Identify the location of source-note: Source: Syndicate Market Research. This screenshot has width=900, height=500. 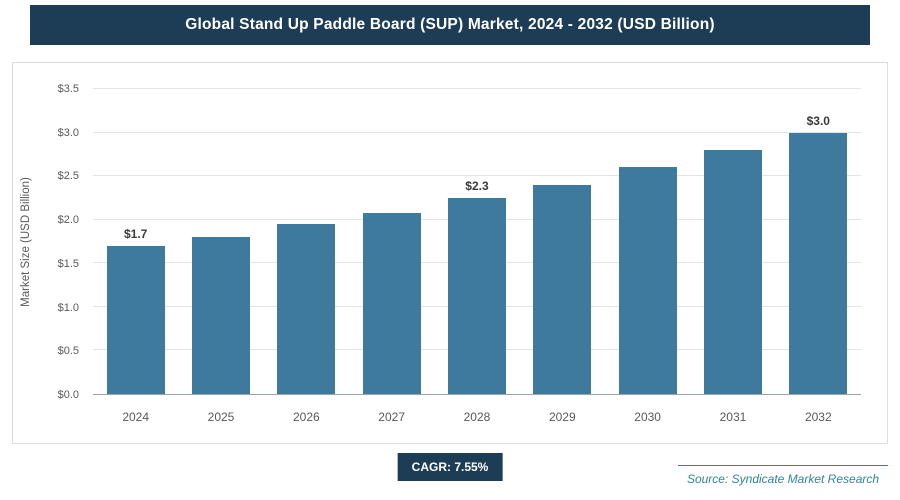
(783, 475).